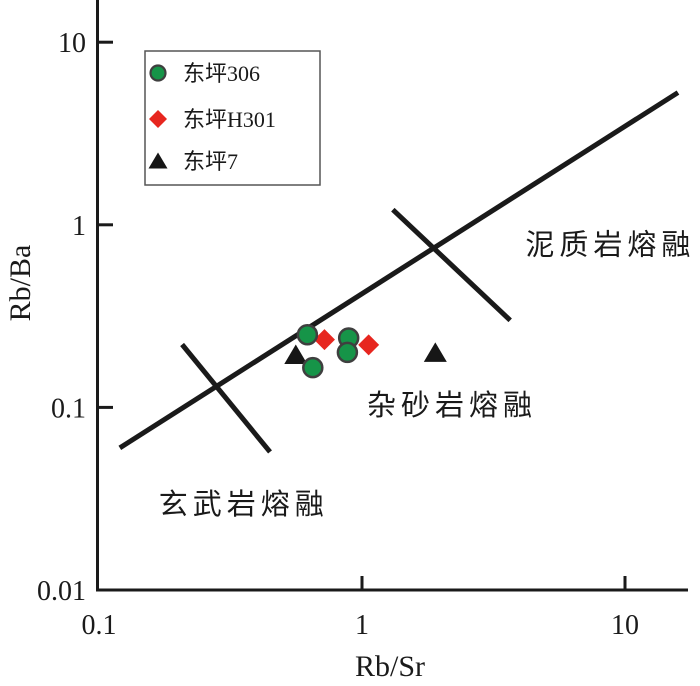  Describe the element at coordinates (20, 283) in the screenshot. I see `y-axis-title: Rb/Ba` at that location.